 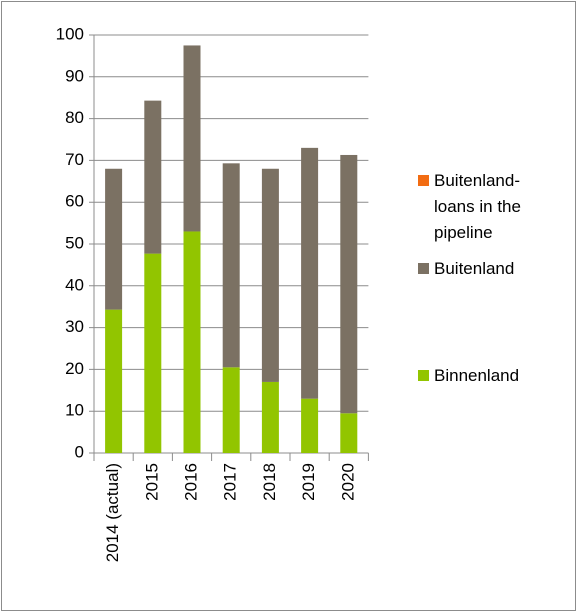 What do you see at coordinates (347, 482) in the screenshot?
I see `x-tick-label: 2020` at bounding box center [347, 482].